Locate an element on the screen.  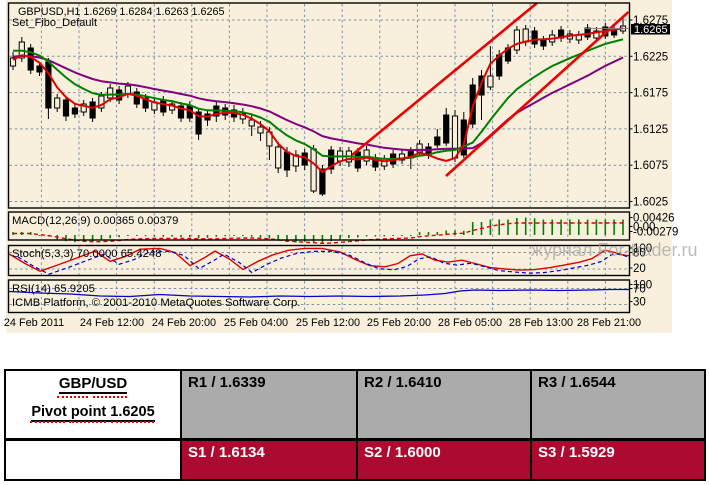
svg-text: 24 Feb 12:00 is located at coordinates (112, 323).